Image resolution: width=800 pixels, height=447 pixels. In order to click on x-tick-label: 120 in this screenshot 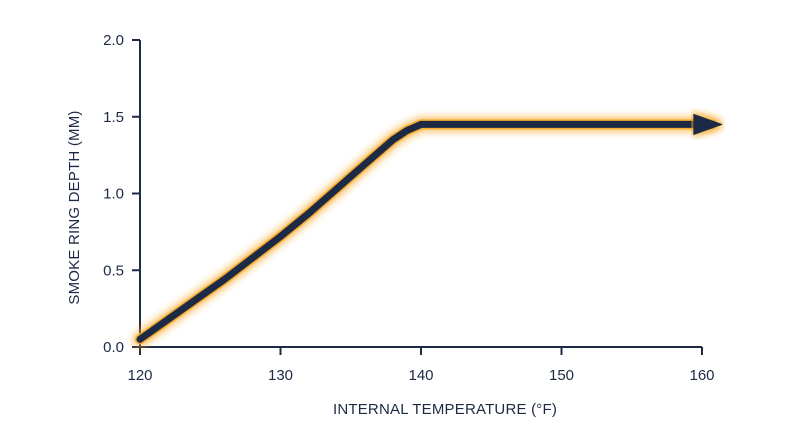, I will do `click(139, 375)`.